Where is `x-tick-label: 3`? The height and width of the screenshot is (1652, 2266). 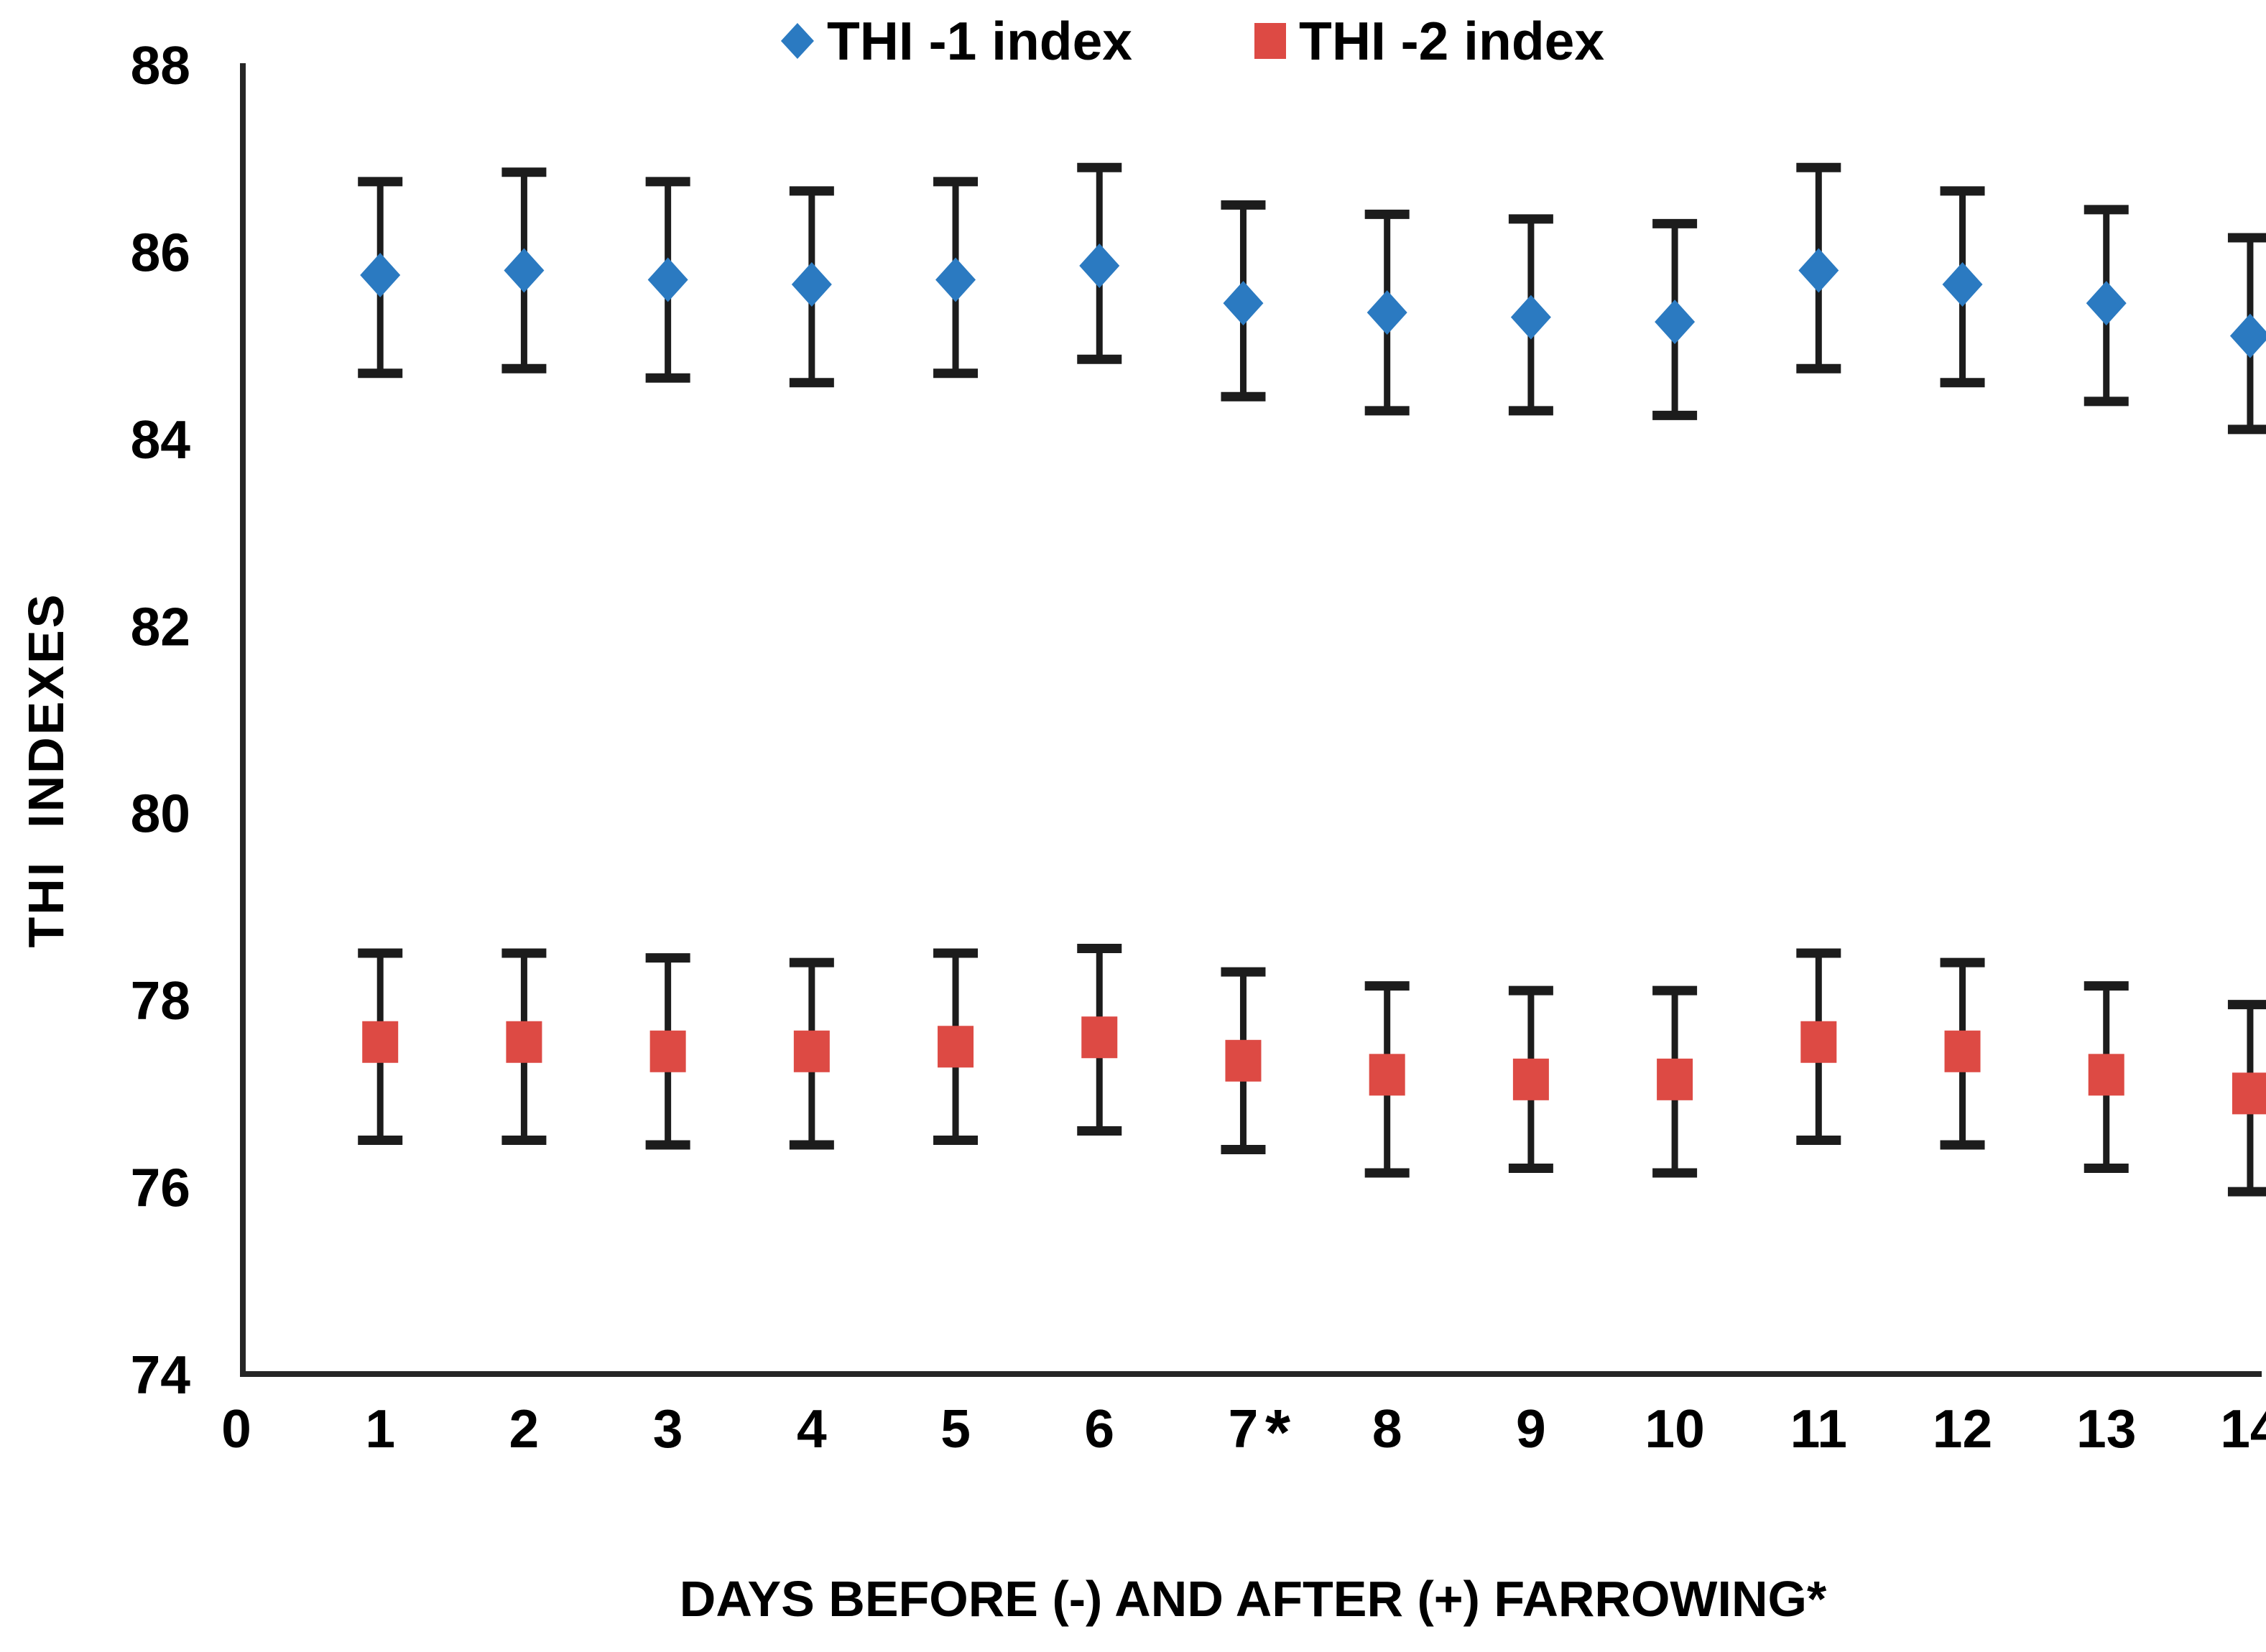
x-tick-label: 3 is located at coordinates (668, 1429).